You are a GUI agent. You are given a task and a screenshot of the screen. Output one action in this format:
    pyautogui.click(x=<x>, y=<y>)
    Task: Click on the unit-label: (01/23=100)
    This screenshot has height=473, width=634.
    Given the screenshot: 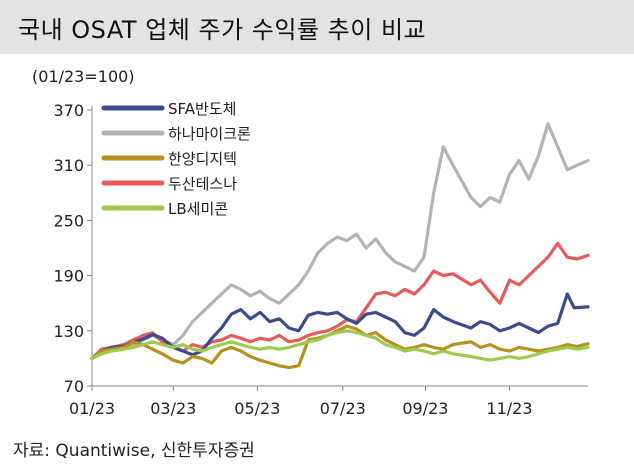 What is the action you would take?
    pyautogui.click(x=83, y=76)
    